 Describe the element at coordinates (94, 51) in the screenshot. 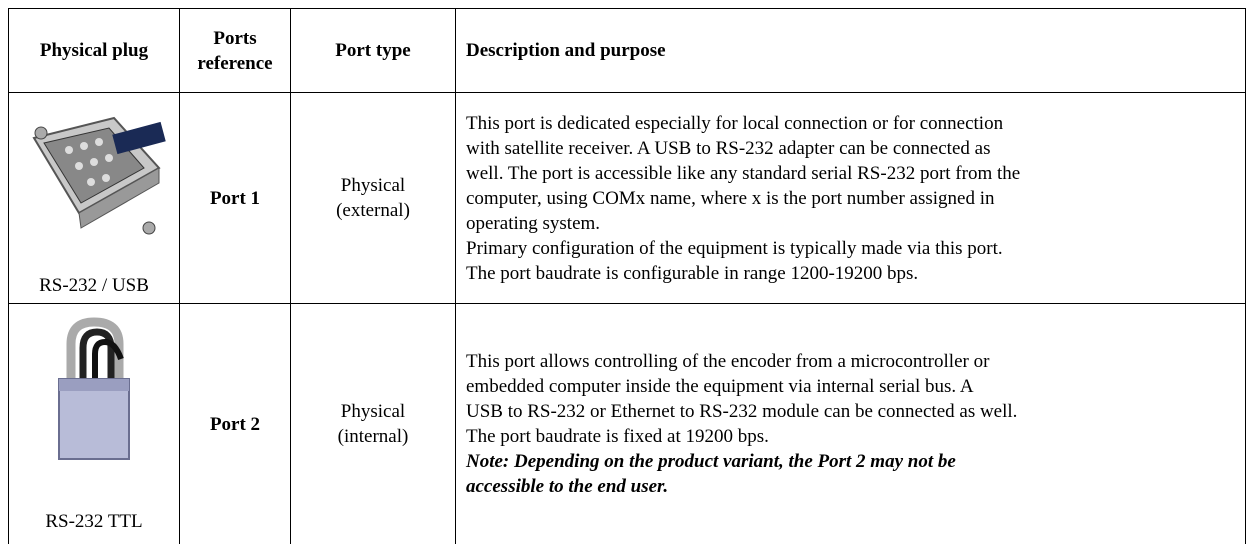

I see `header-cell: Physical plug` at that location.